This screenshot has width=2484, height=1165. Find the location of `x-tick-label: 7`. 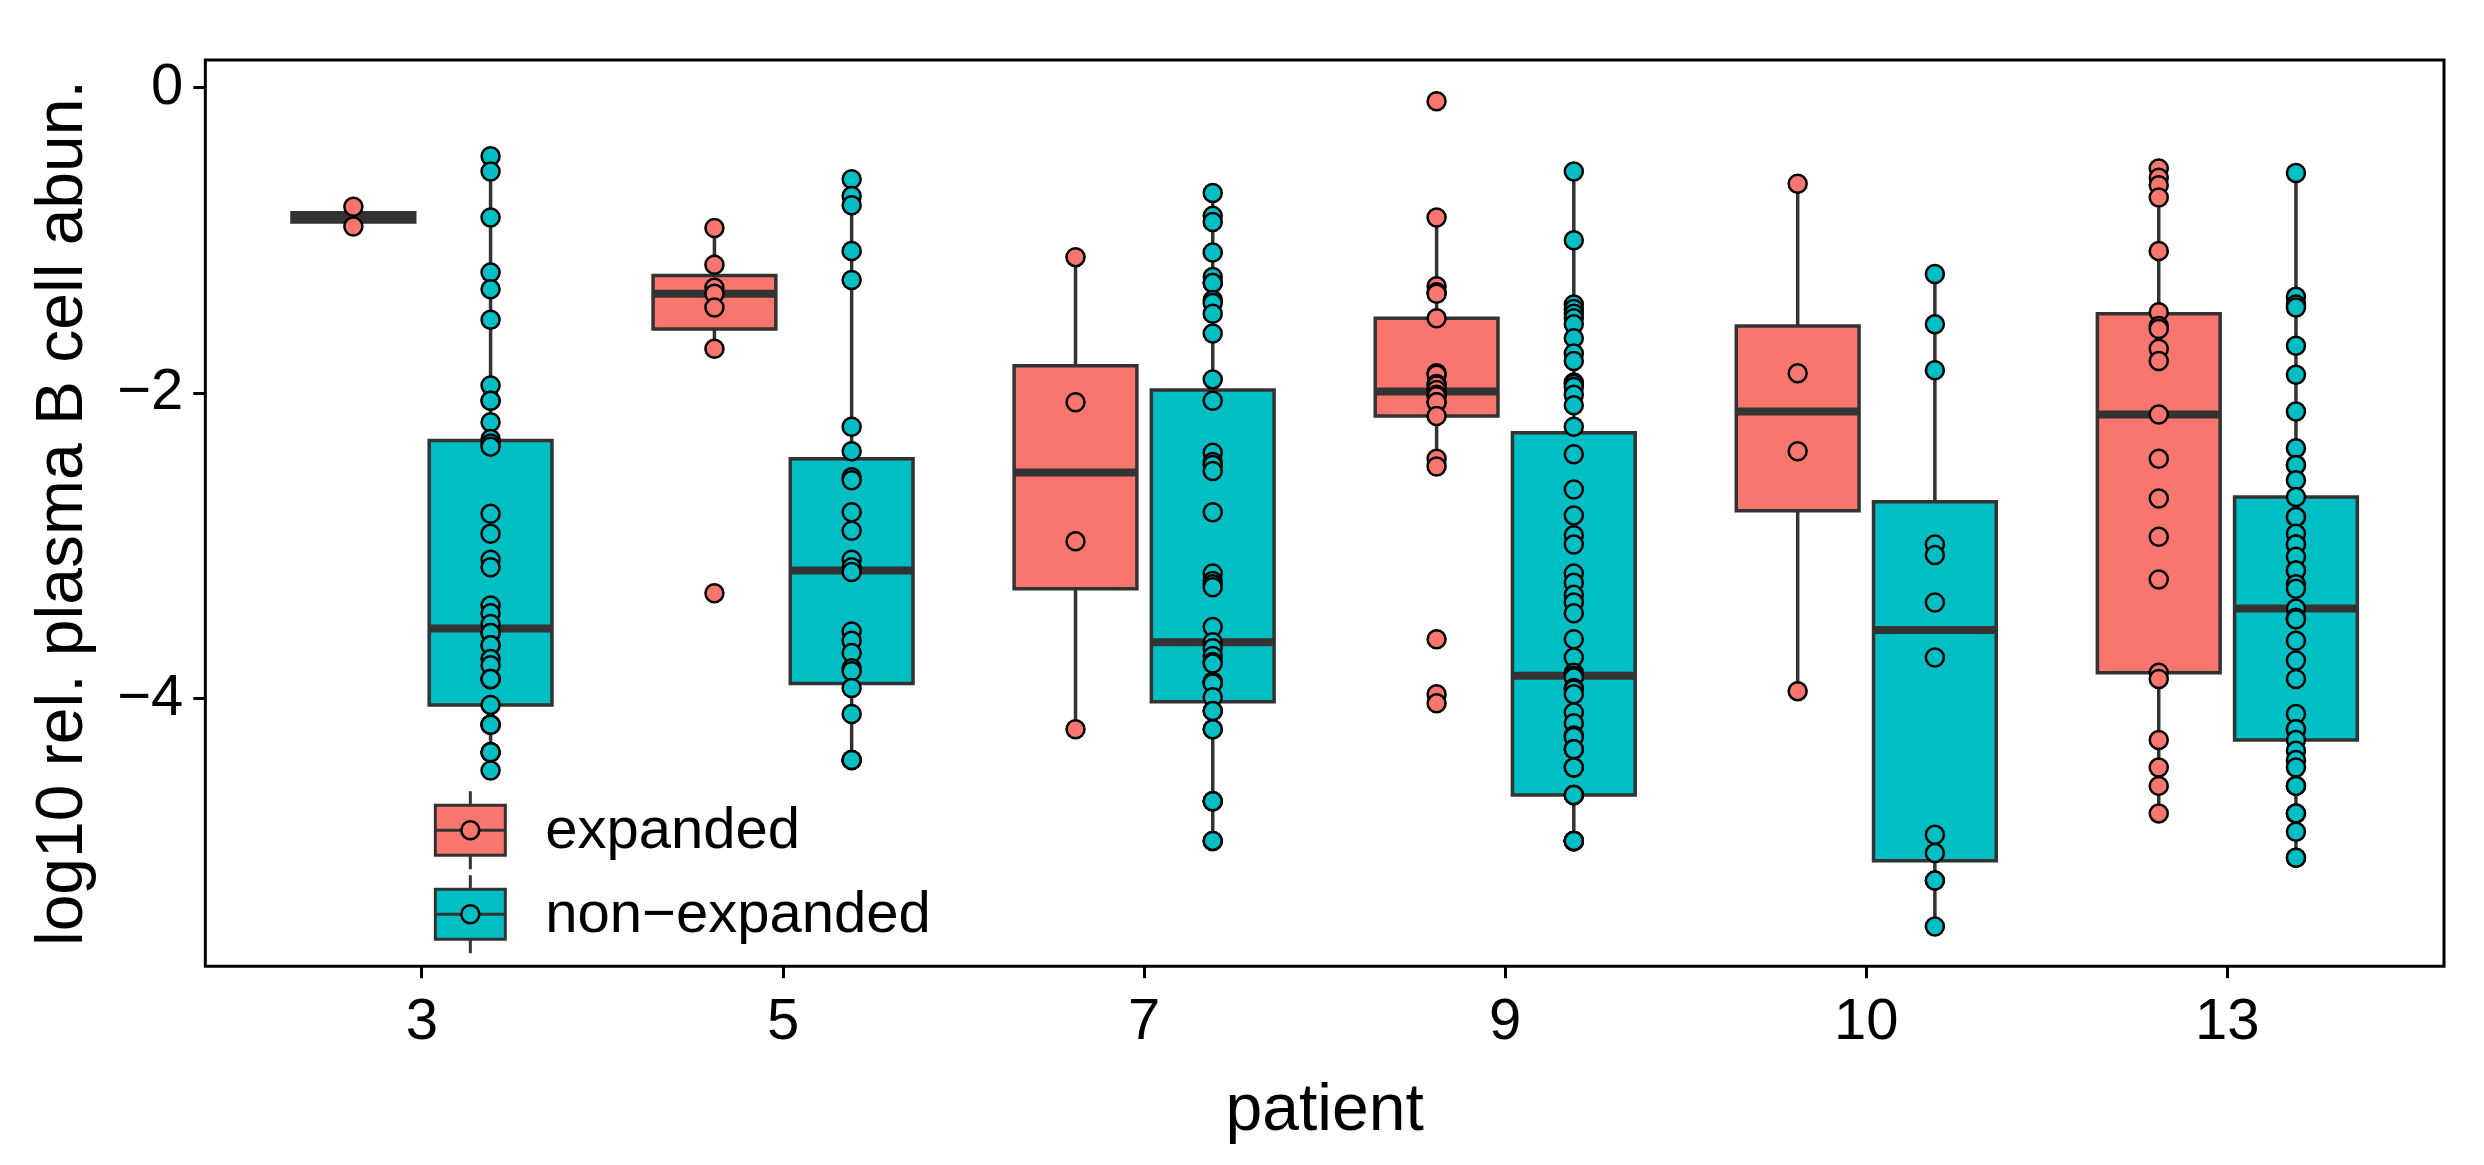

x-tick-label: 7 is located at coordinates (1144, 1018).